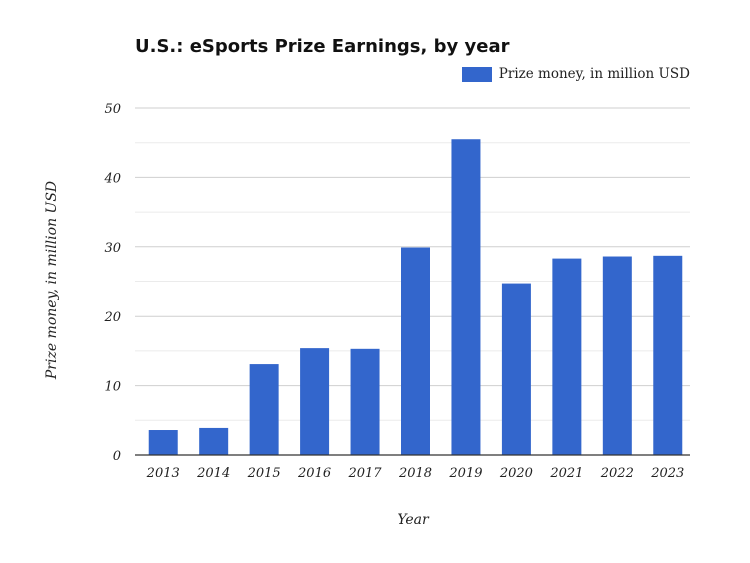 The width and height of the screenshot is (750, 563). Describe the element at coordinates (264, 409) in the screenshot. I see `bar-2015` at that location.